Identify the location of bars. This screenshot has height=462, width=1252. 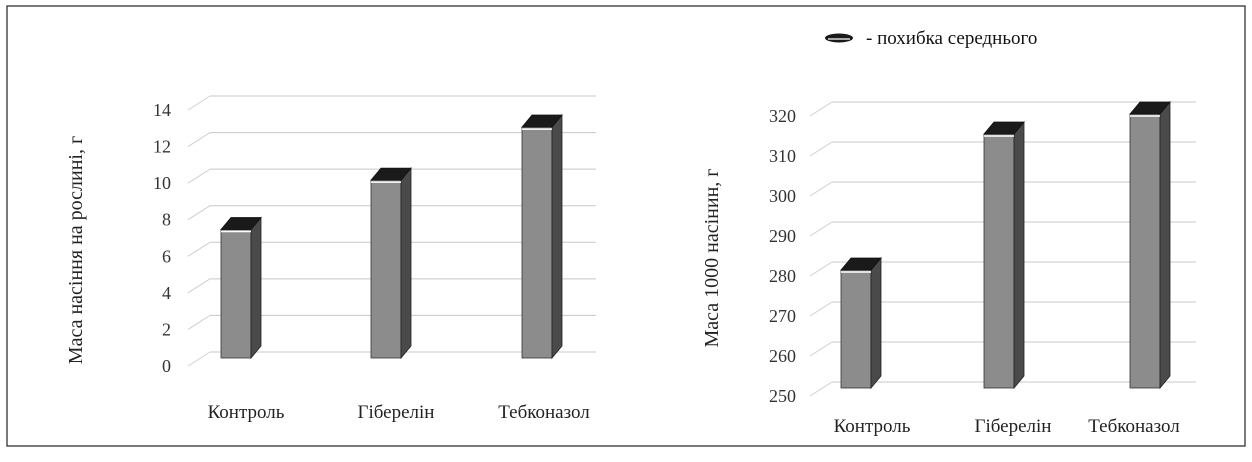
(391, 236).